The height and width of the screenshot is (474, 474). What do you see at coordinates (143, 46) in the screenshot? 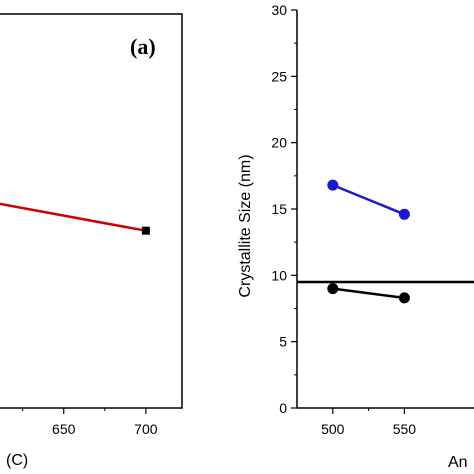
I see `panel-a-label: (a)` at bounding box center [143, 46].